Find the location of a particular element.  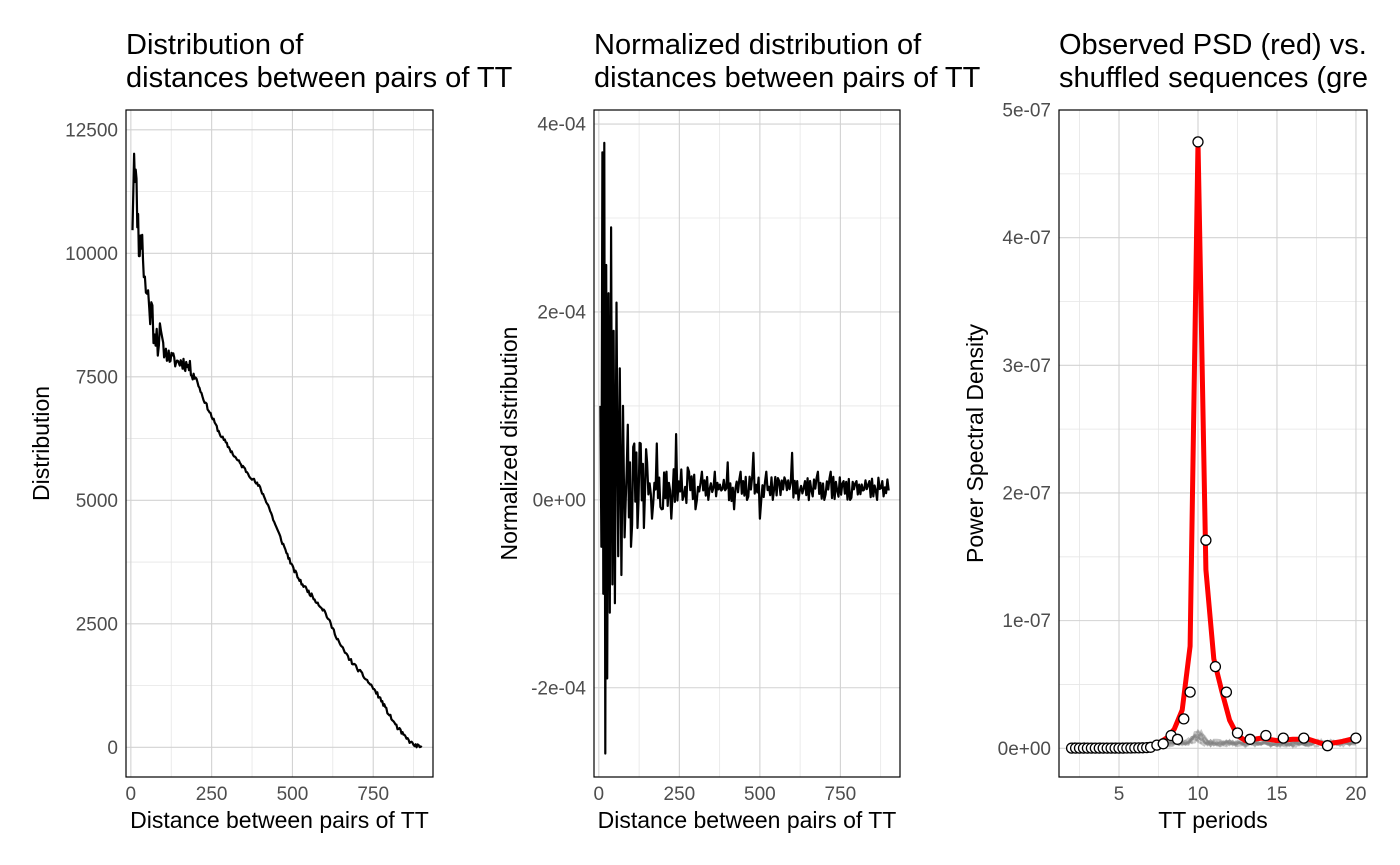

y-tick-label: 2500 is located at coordinates (97, 624).